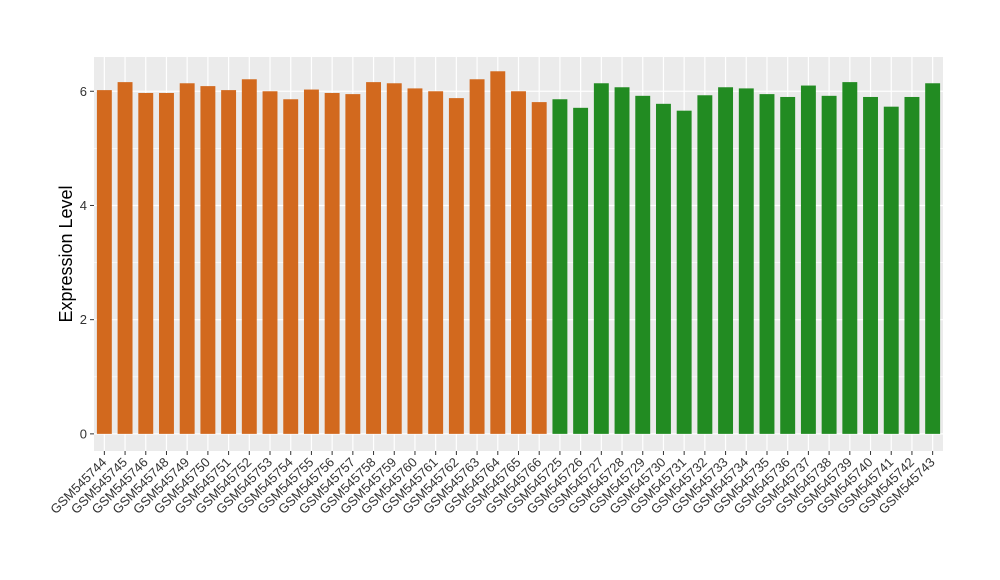  What do you see at coordinates (83, 433) in the screenshot?
I see `y-tick-label: 0` at bounding box center [83, 433].